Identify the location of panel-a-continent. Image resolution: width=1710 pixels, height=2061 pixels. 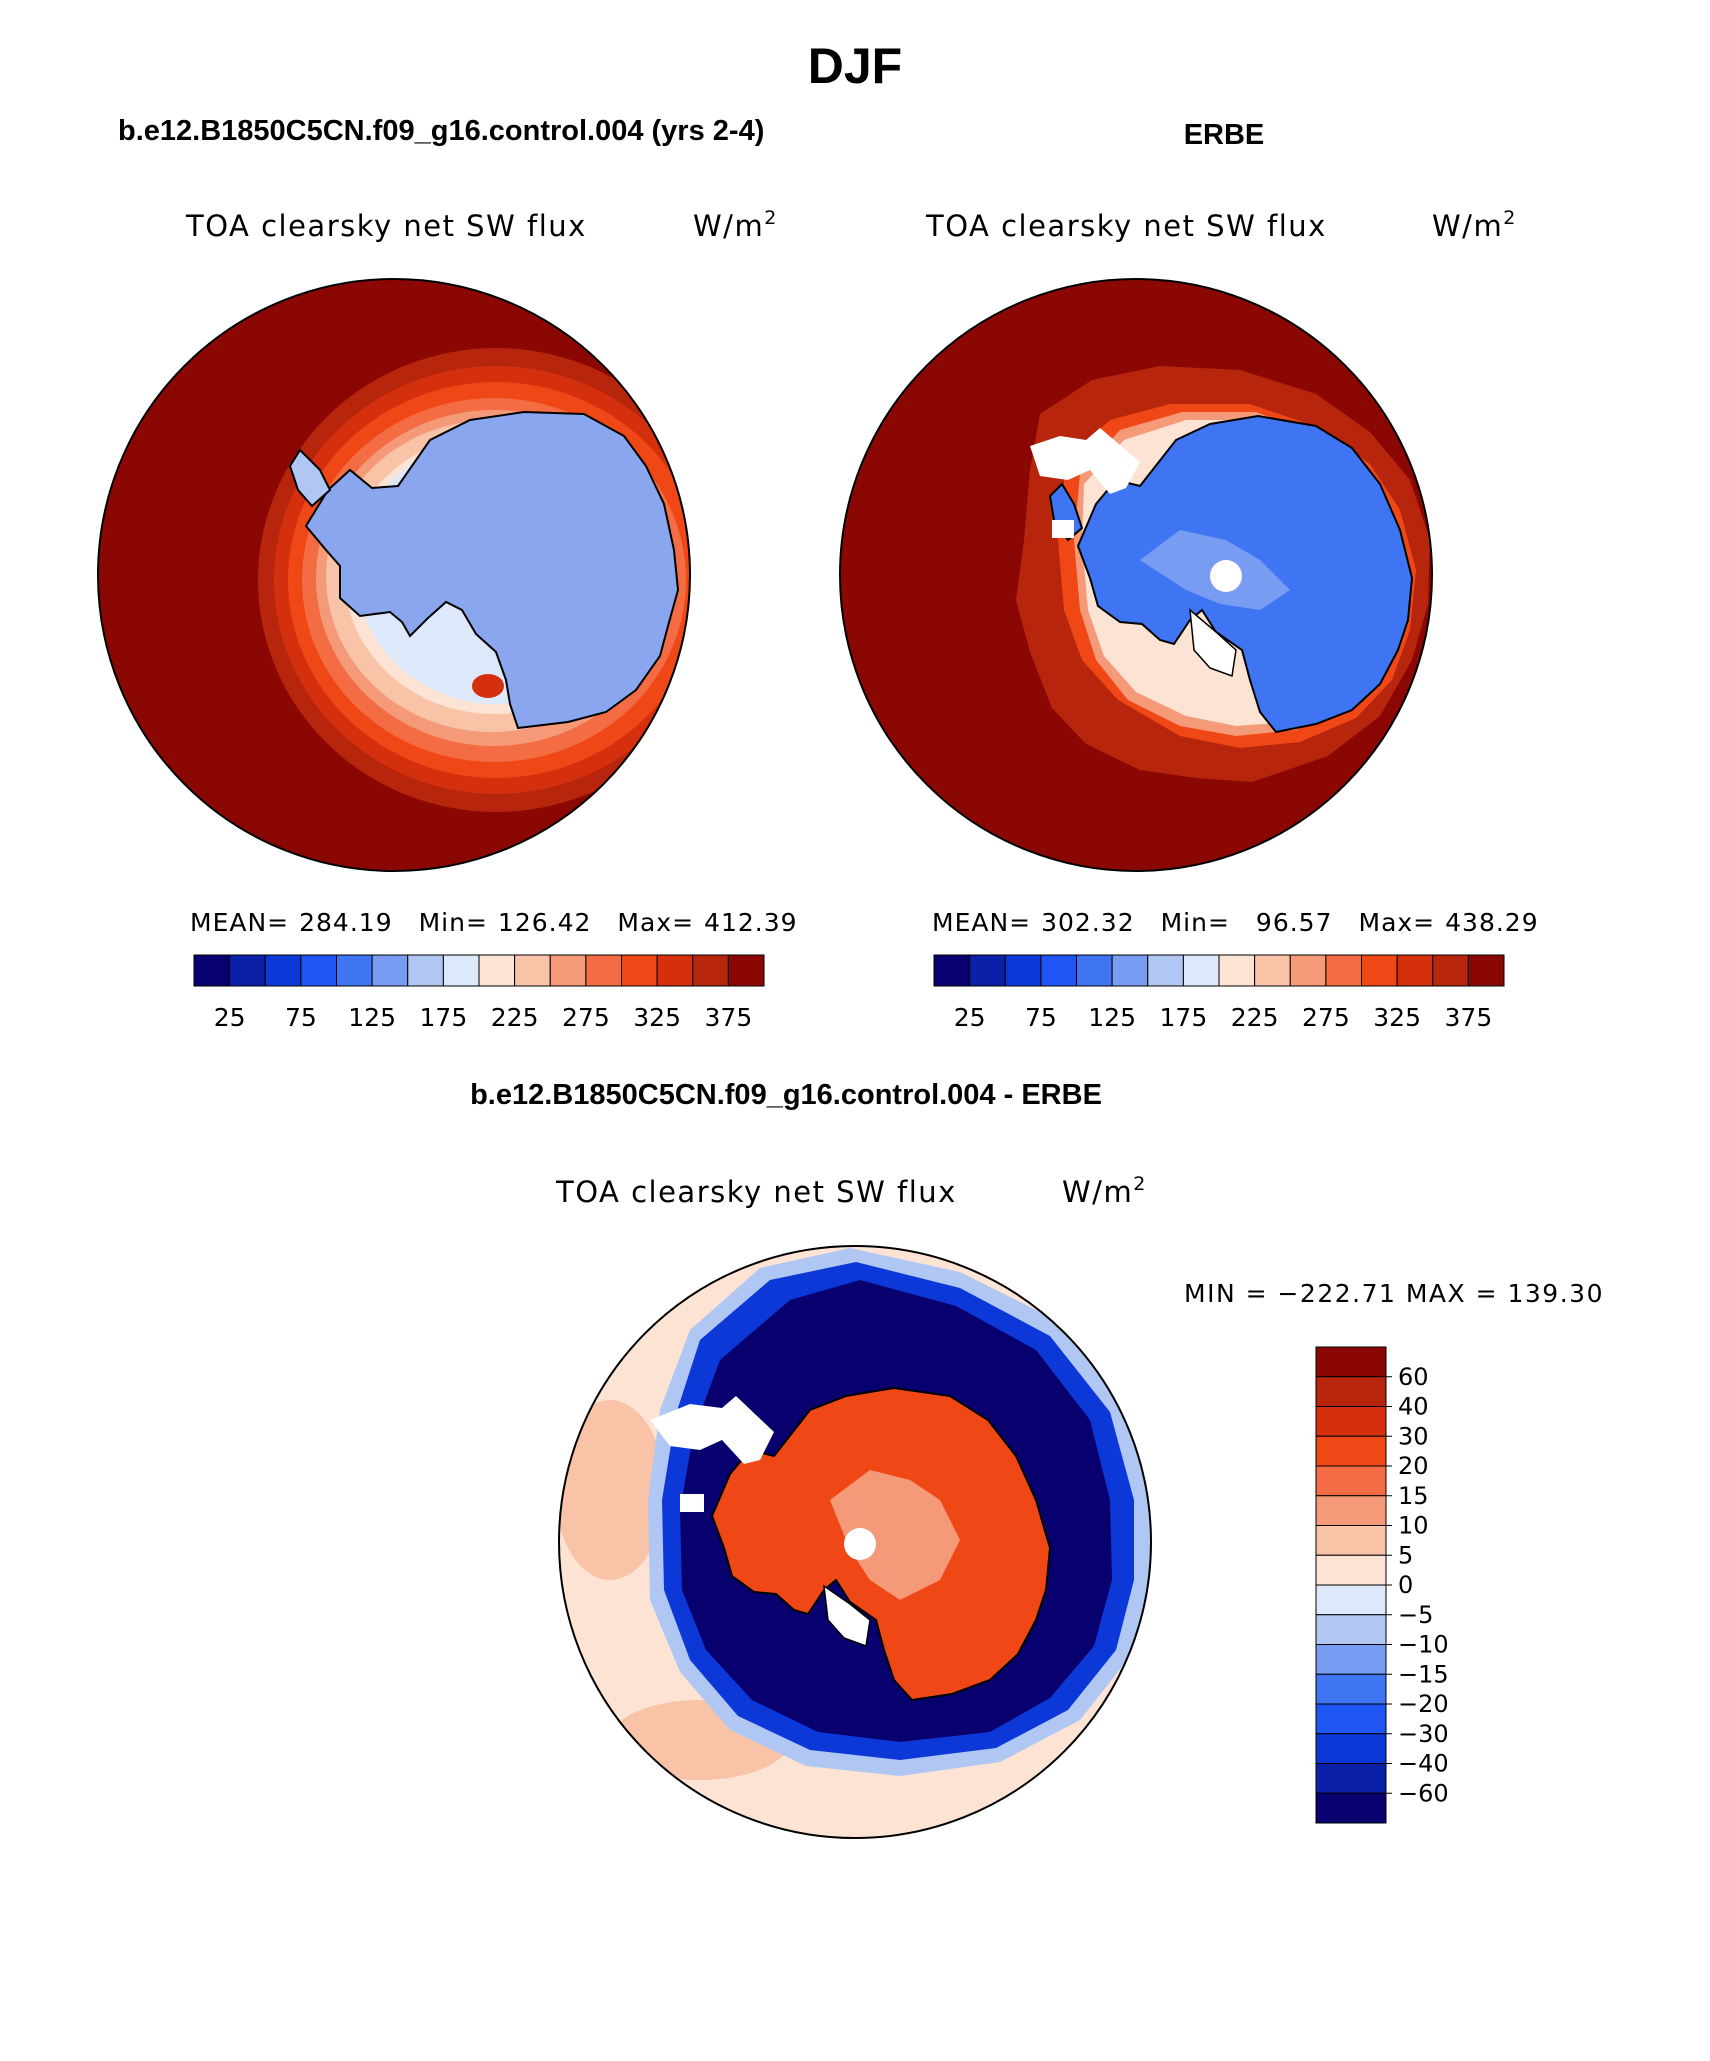
(492, 570).